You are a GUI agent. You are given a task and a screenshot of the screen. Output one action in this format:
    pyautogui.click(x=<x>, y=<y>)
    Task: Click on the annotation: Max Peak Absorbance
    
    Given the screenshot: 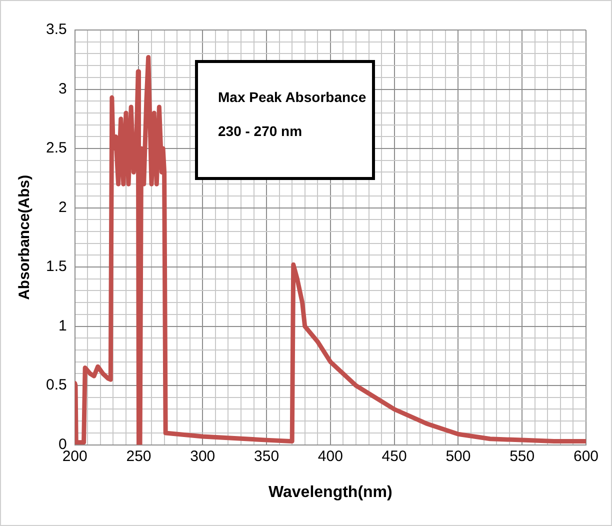 What is the action you would take?
    pyautogui.click(x=293, y=97)
    